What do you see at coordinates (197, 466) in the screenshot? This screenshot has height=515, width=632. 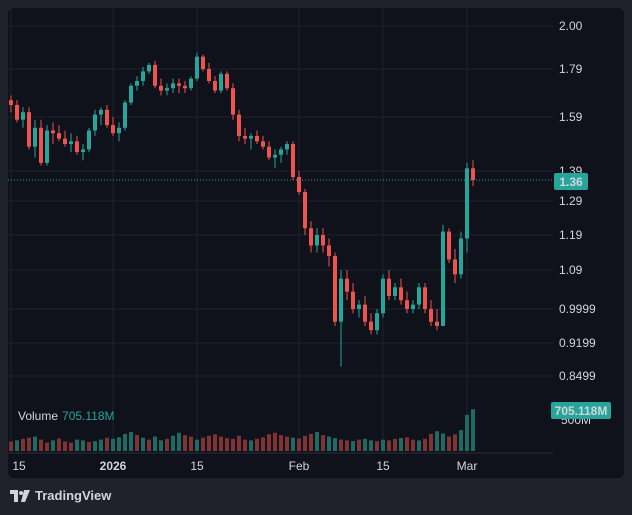 I see `x-tick-label: 15` at bounding box center [197, 466].